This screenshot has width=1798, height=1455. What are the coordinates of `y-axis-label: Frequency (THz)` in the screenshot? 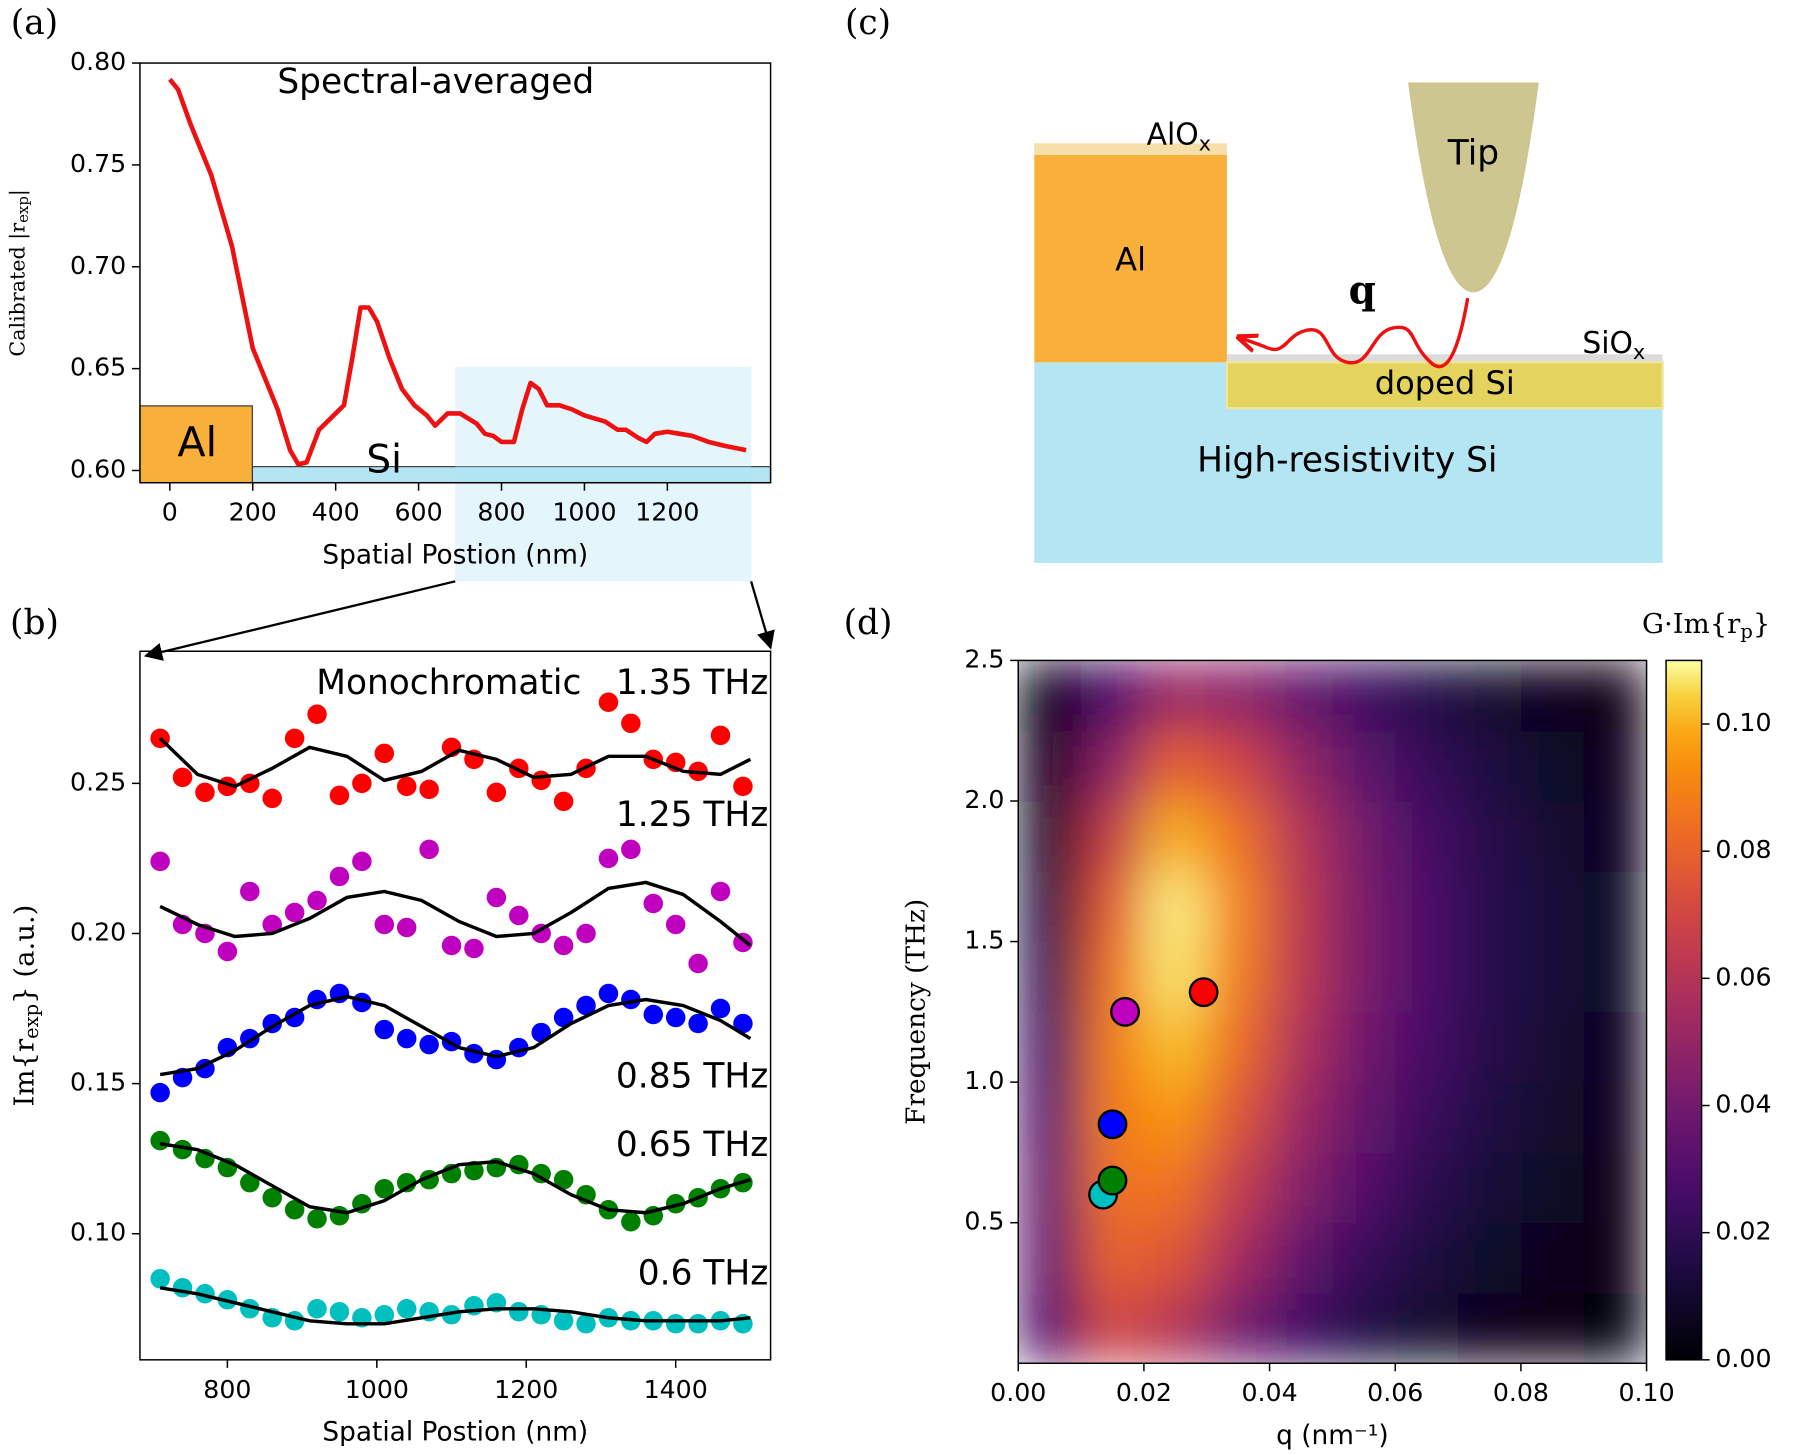 It's located at (916, 1012).